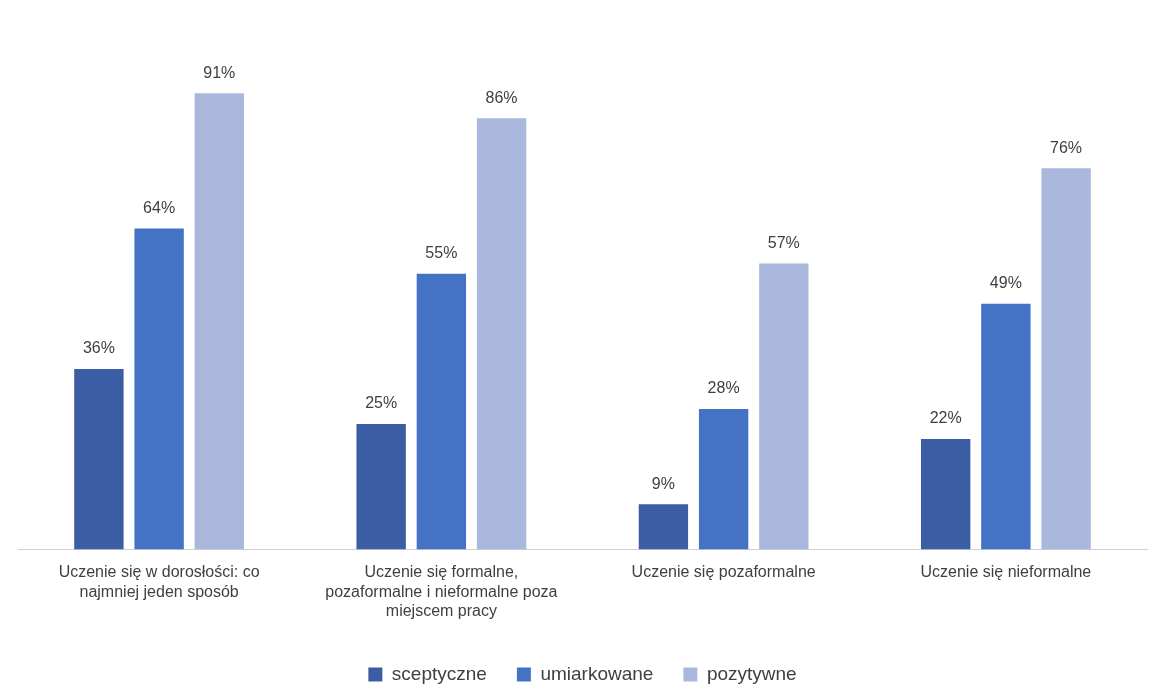 The height and width of the screenshot is (694, 1165). Describe the element at coordinates (381, 403) in the screenshot. I see `data-label: 25%` at that location.